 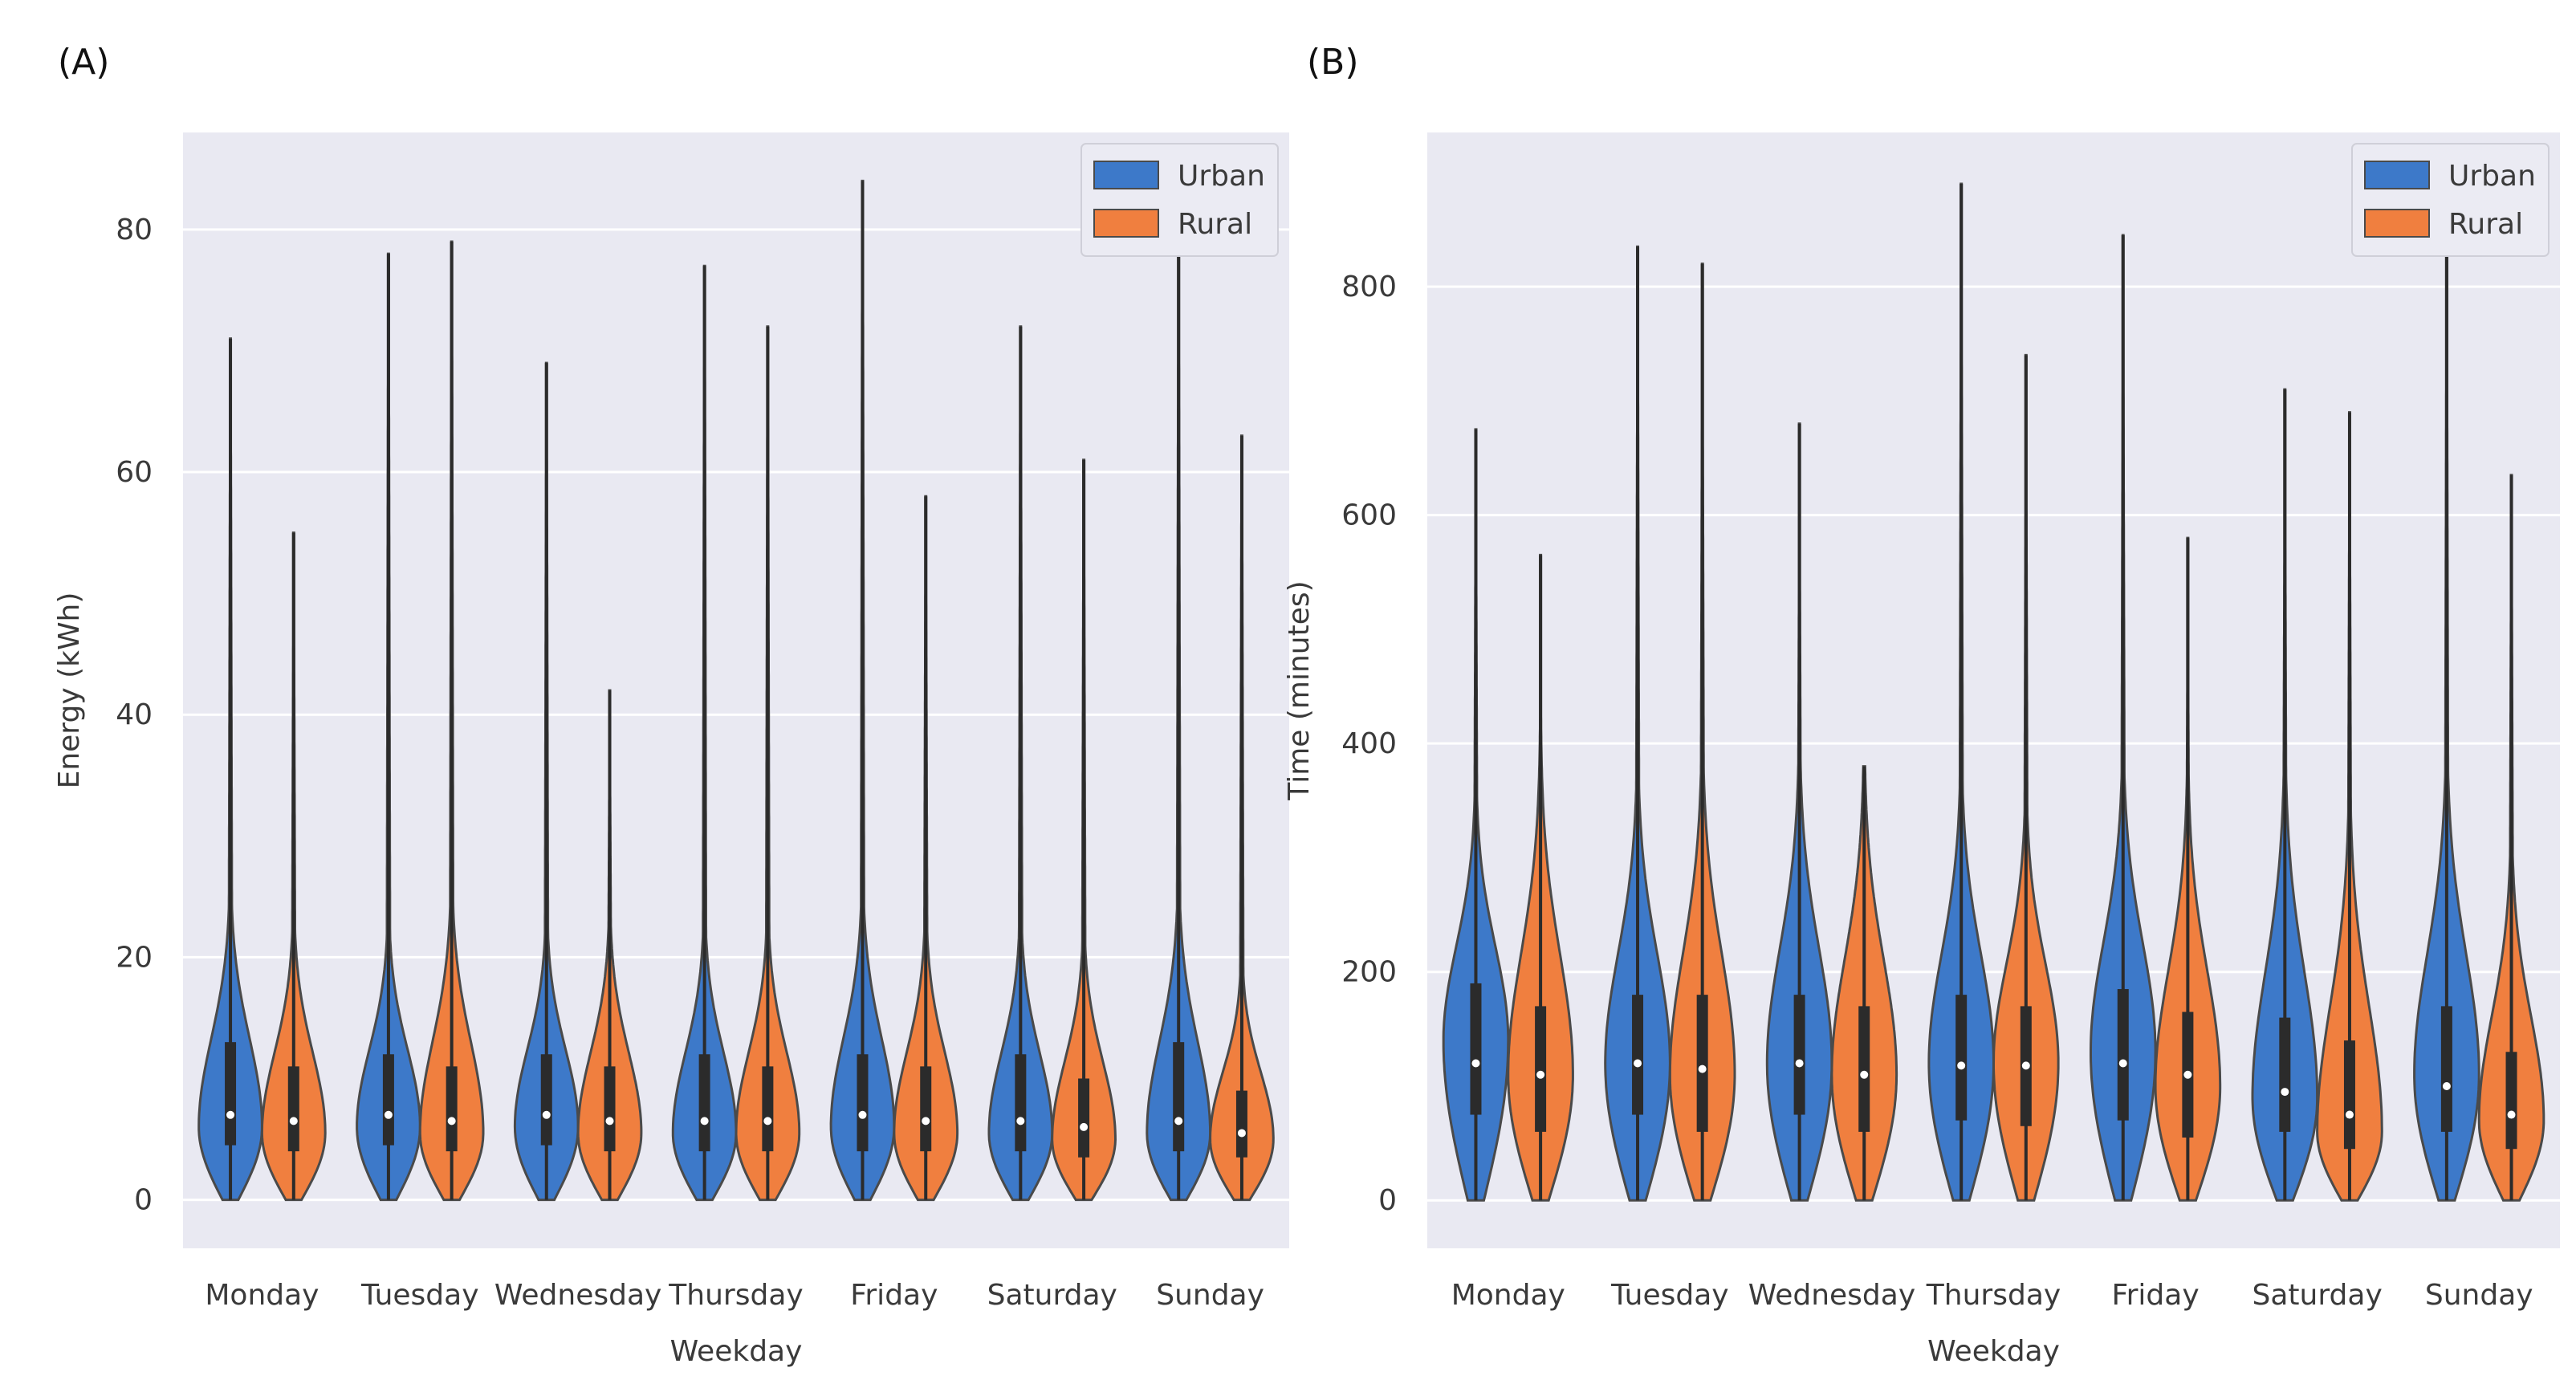 I want to click on panel-label-a: (A), so click(x=83, y=62).